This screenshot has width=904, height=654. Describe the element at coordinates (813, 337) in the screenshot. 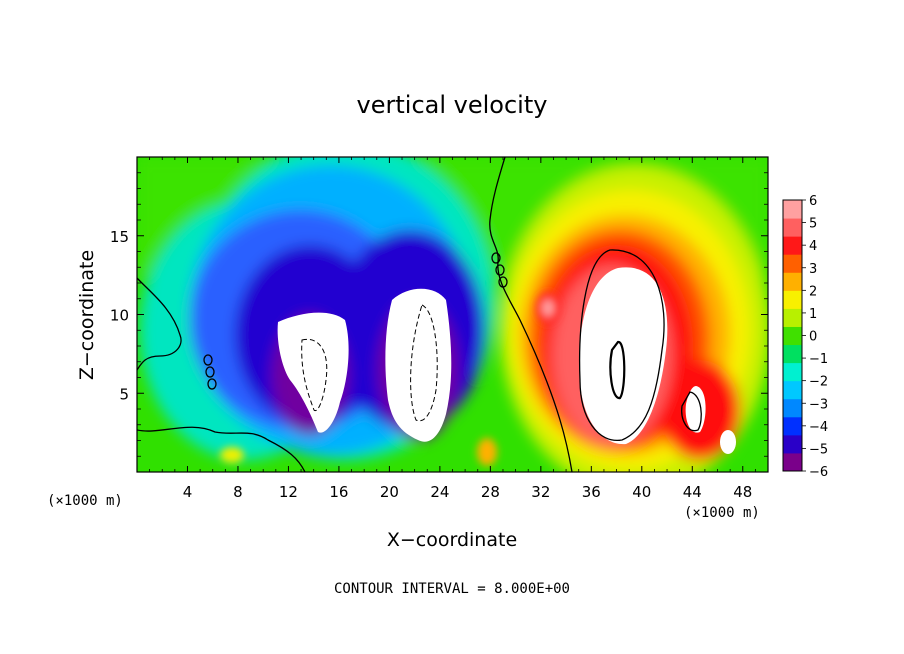

I see `colorbar-label: 0` at that location.